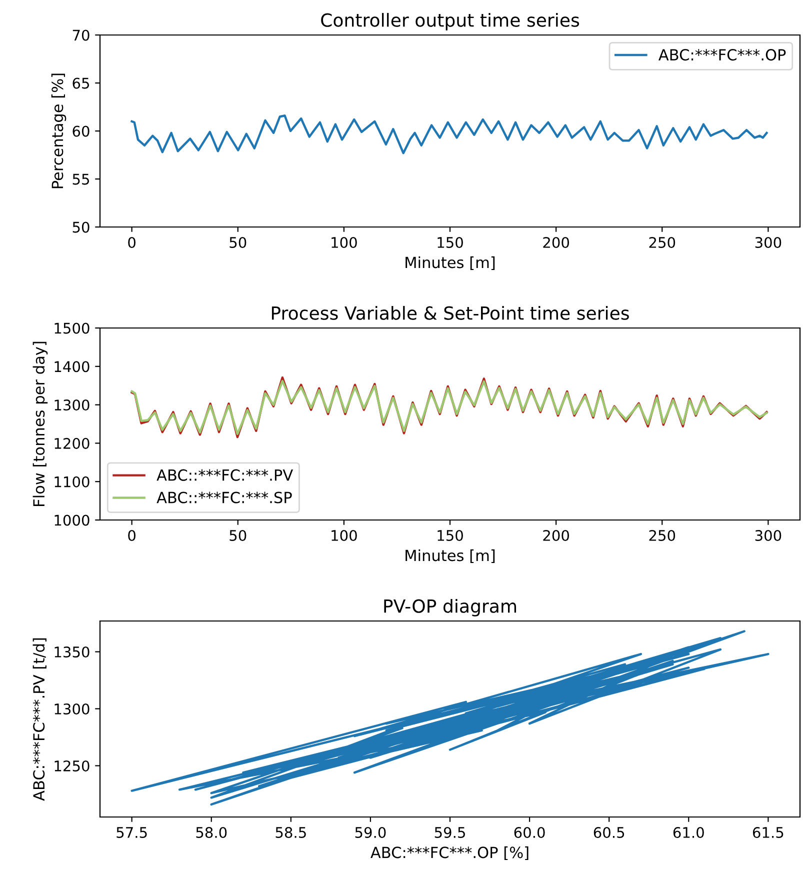 The width and height of the screenshot is (803, 870). Describe the element at coordinates (529, 832) in the screenshot. I see `x-tick-label: 60.0` at that location.